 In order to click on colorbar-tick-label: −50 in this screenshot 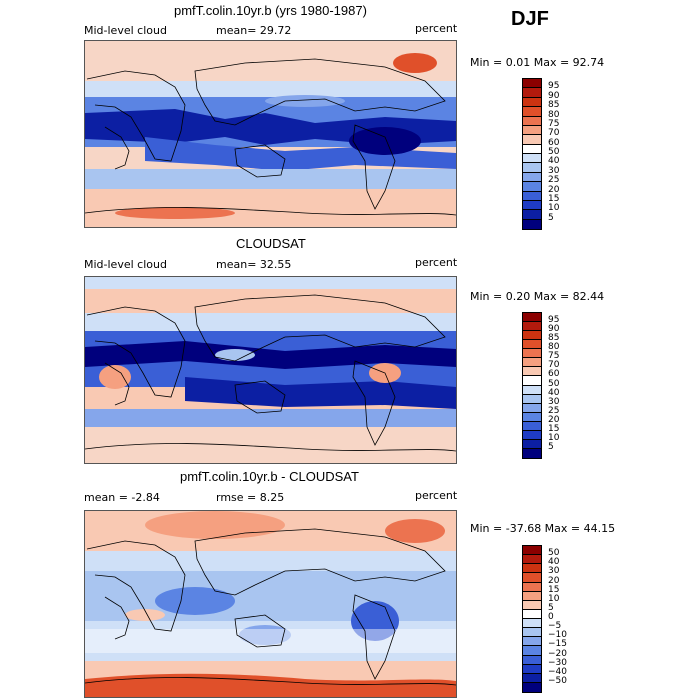, I will do `click(557, 680)`.